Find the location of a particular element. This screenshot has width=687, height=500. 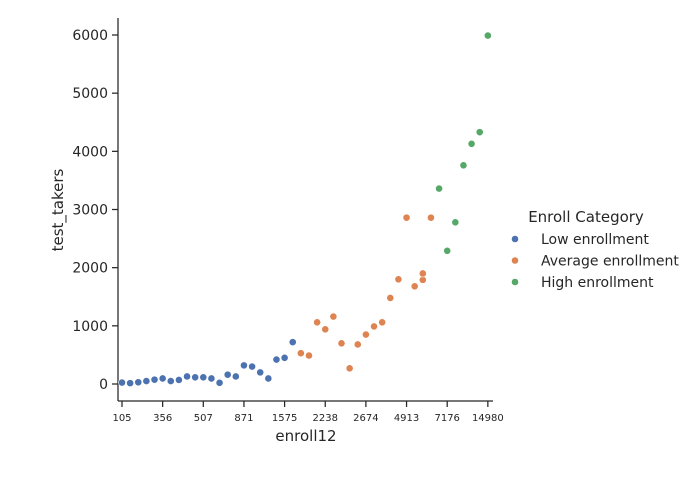

x-tick-label: 356 is located at coordinates (162, 418).